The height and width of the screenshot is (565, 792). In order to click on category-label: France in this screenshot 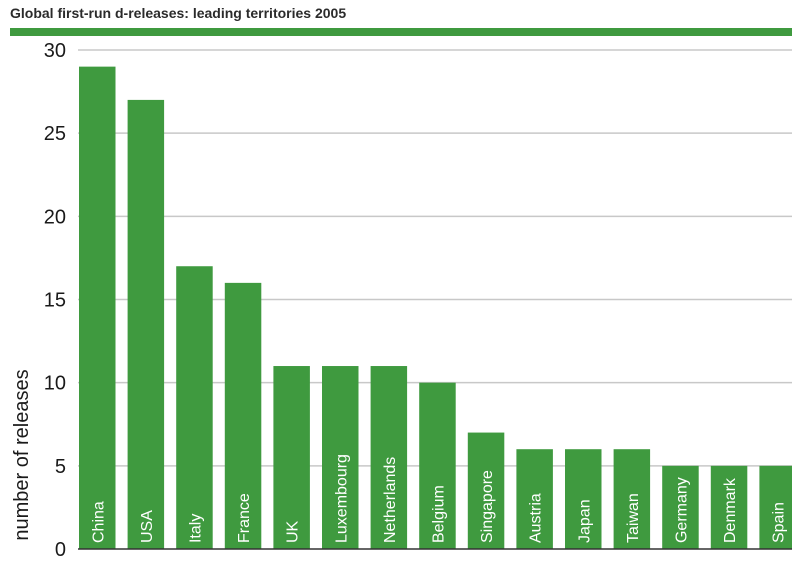, I will do `click(244, 518)`.